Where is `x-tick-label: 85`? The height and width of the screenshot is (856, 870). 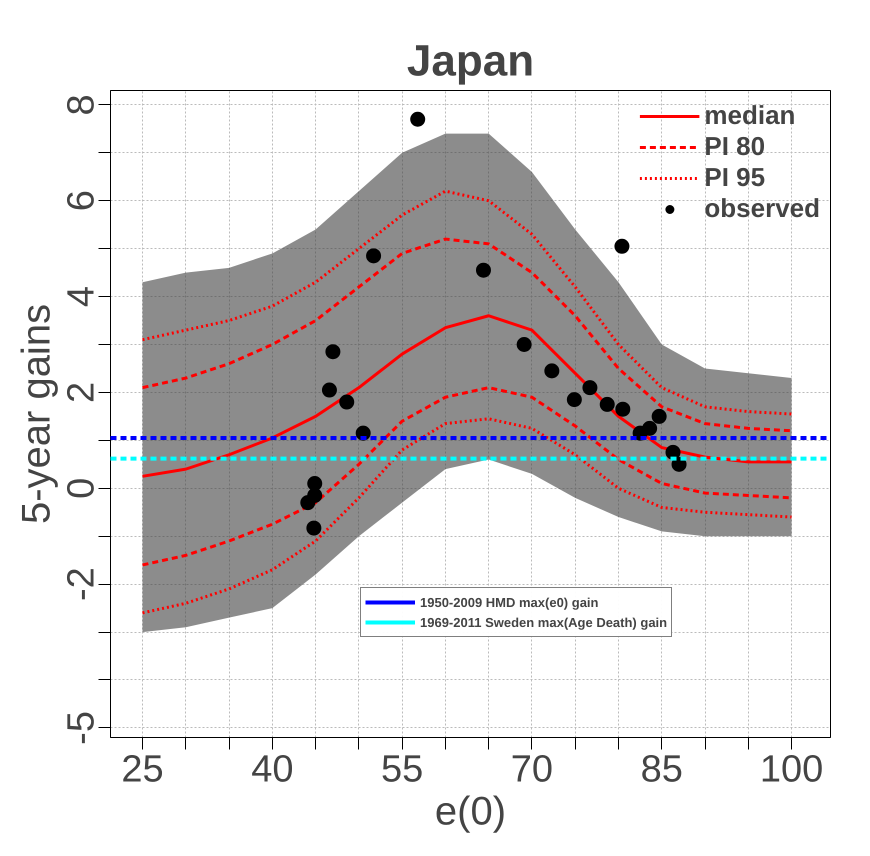
x-tick-label: 85 is located at coordinates (661, 769).